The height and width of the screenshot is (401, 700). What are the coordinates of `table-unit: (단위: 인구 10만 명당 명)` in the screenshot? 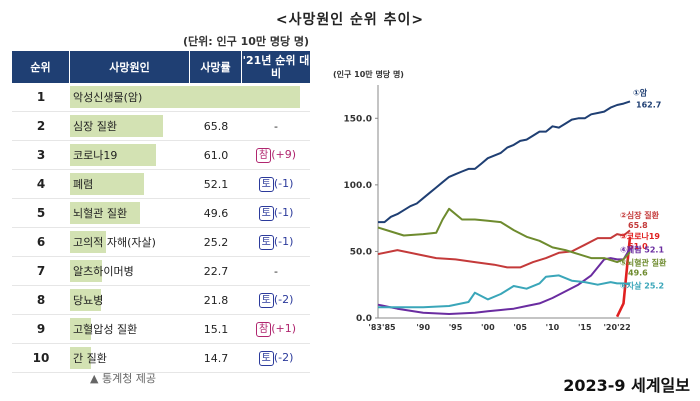 It's located at (246, 41).